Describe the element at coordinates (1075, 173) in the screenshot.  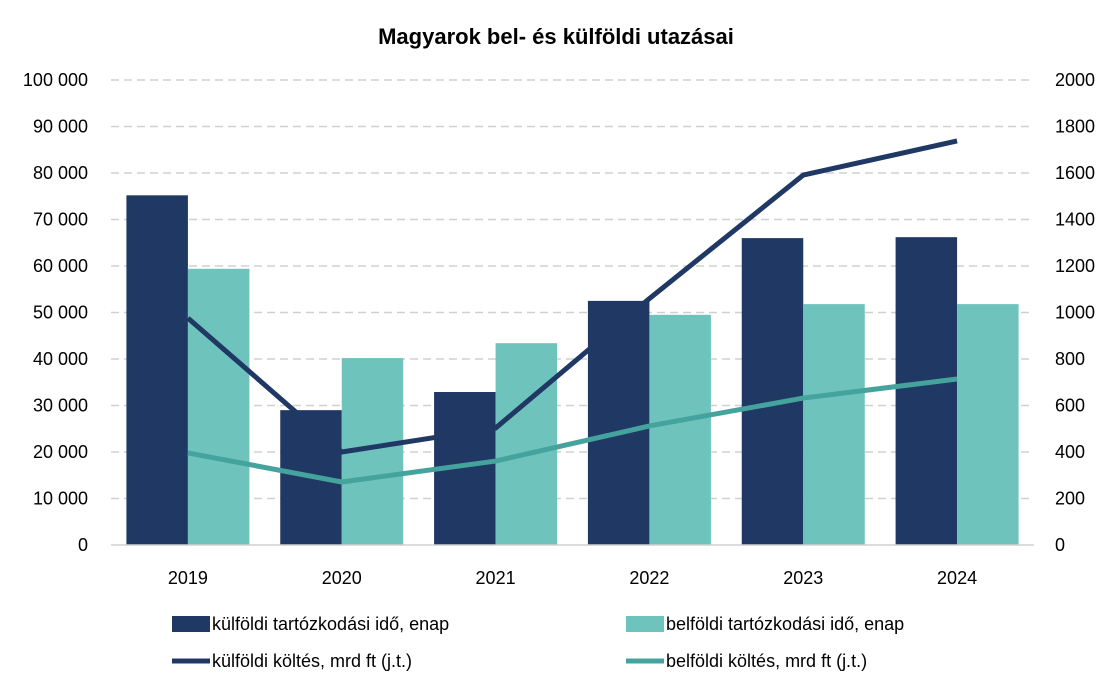
I see `right-tick-label: 1600` at that location.